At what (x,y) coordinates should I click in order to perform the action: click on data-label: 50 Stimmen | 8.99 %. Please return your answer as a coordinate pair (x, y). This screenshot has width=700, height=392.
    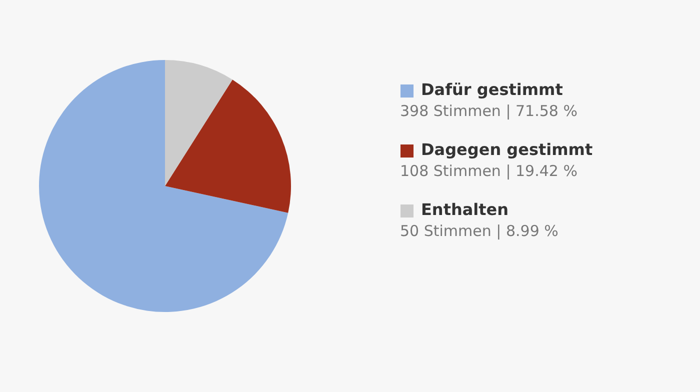
    Looking at the image, I should click on (479, 231).